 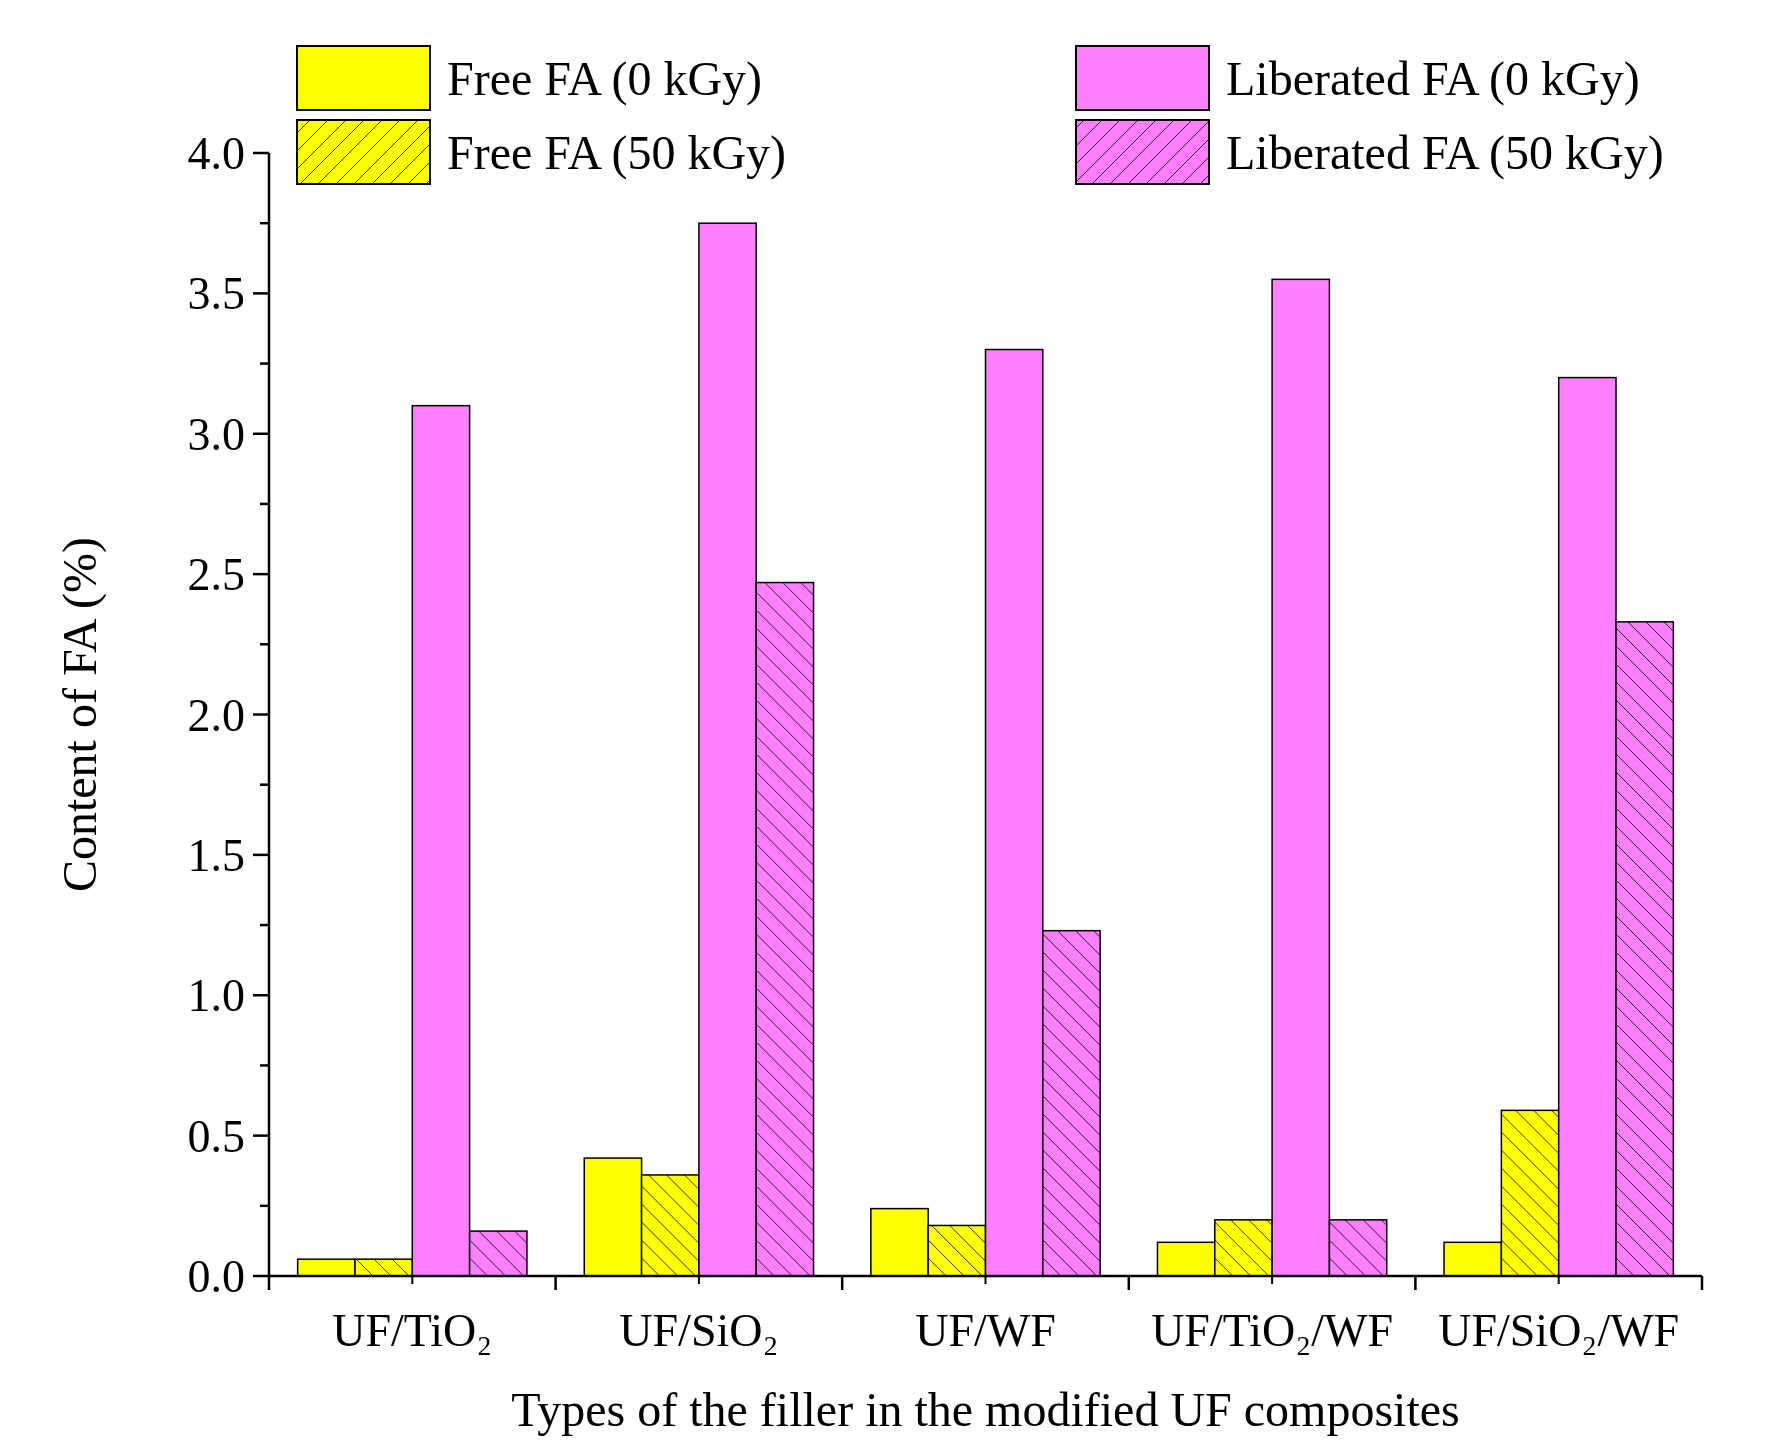 What do you see at coordinates (216, 434) in the screenshot?
I see `y-tick-label: 3.0` at bounding box center [216, 434].